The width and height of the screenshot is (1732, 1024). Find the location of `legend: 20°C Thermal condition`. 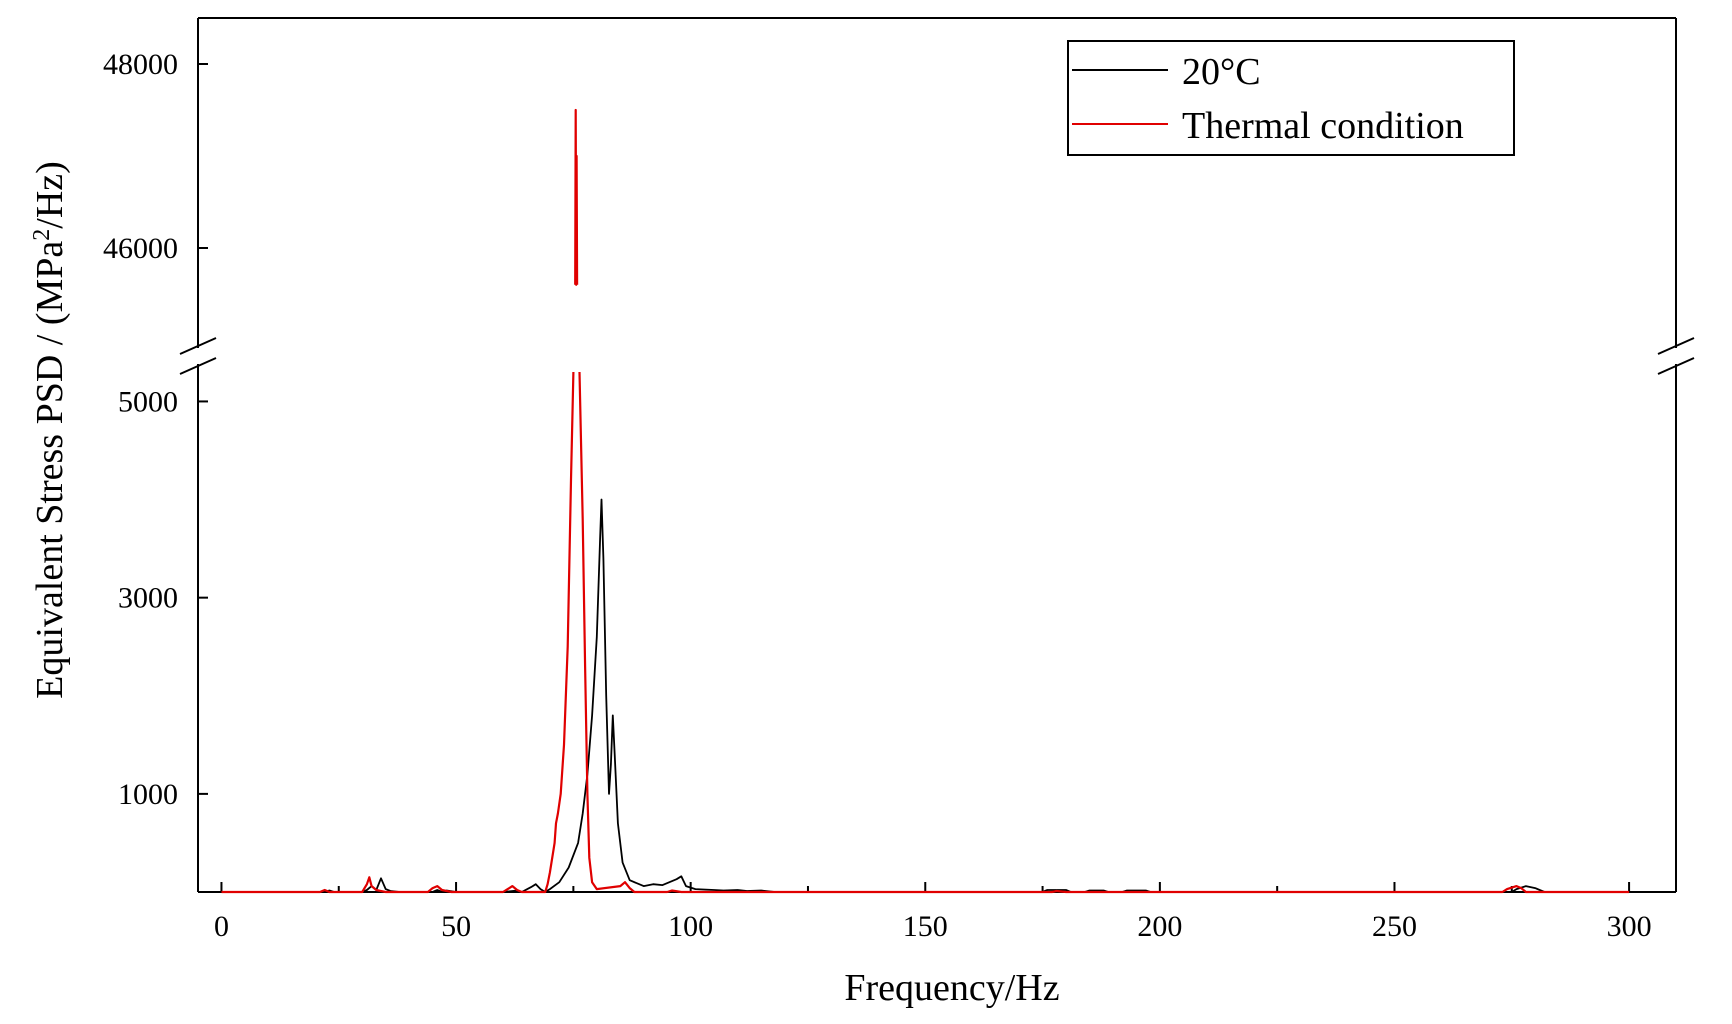

legend: 20°C Thermal condition is located at coordinates (1291, 98).